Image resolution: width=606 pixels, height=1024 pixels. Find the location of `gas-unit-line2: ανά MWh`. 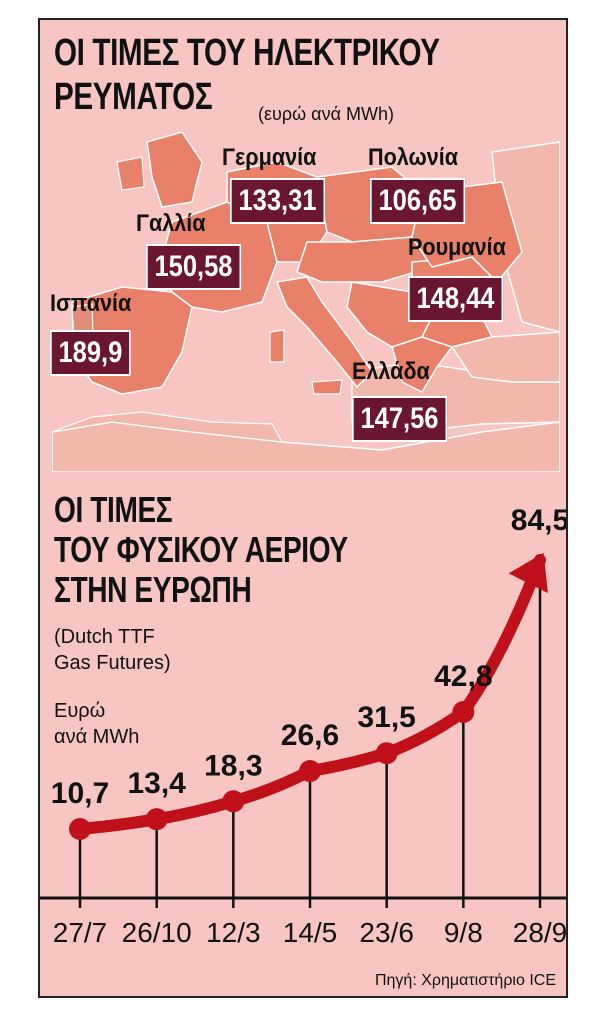

gas-unit-line2: ανά MWh is located at coordinates (97, 737).